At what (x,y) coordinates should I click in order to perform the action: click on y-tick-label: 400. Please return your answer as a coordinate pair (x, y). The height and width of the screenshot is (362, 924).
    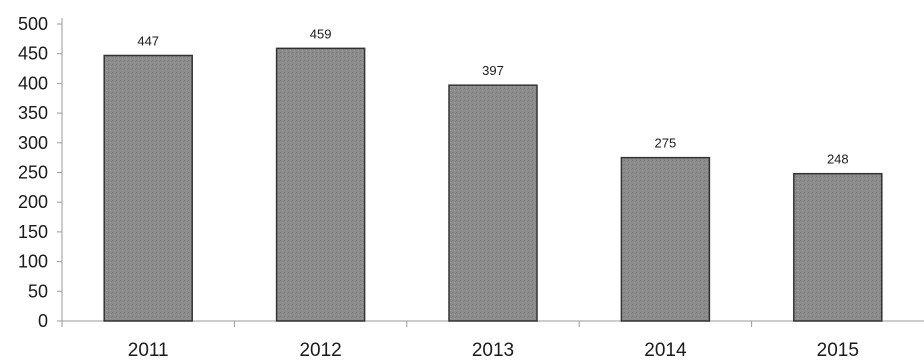
    Looking at the image, I should click on (33, 83).